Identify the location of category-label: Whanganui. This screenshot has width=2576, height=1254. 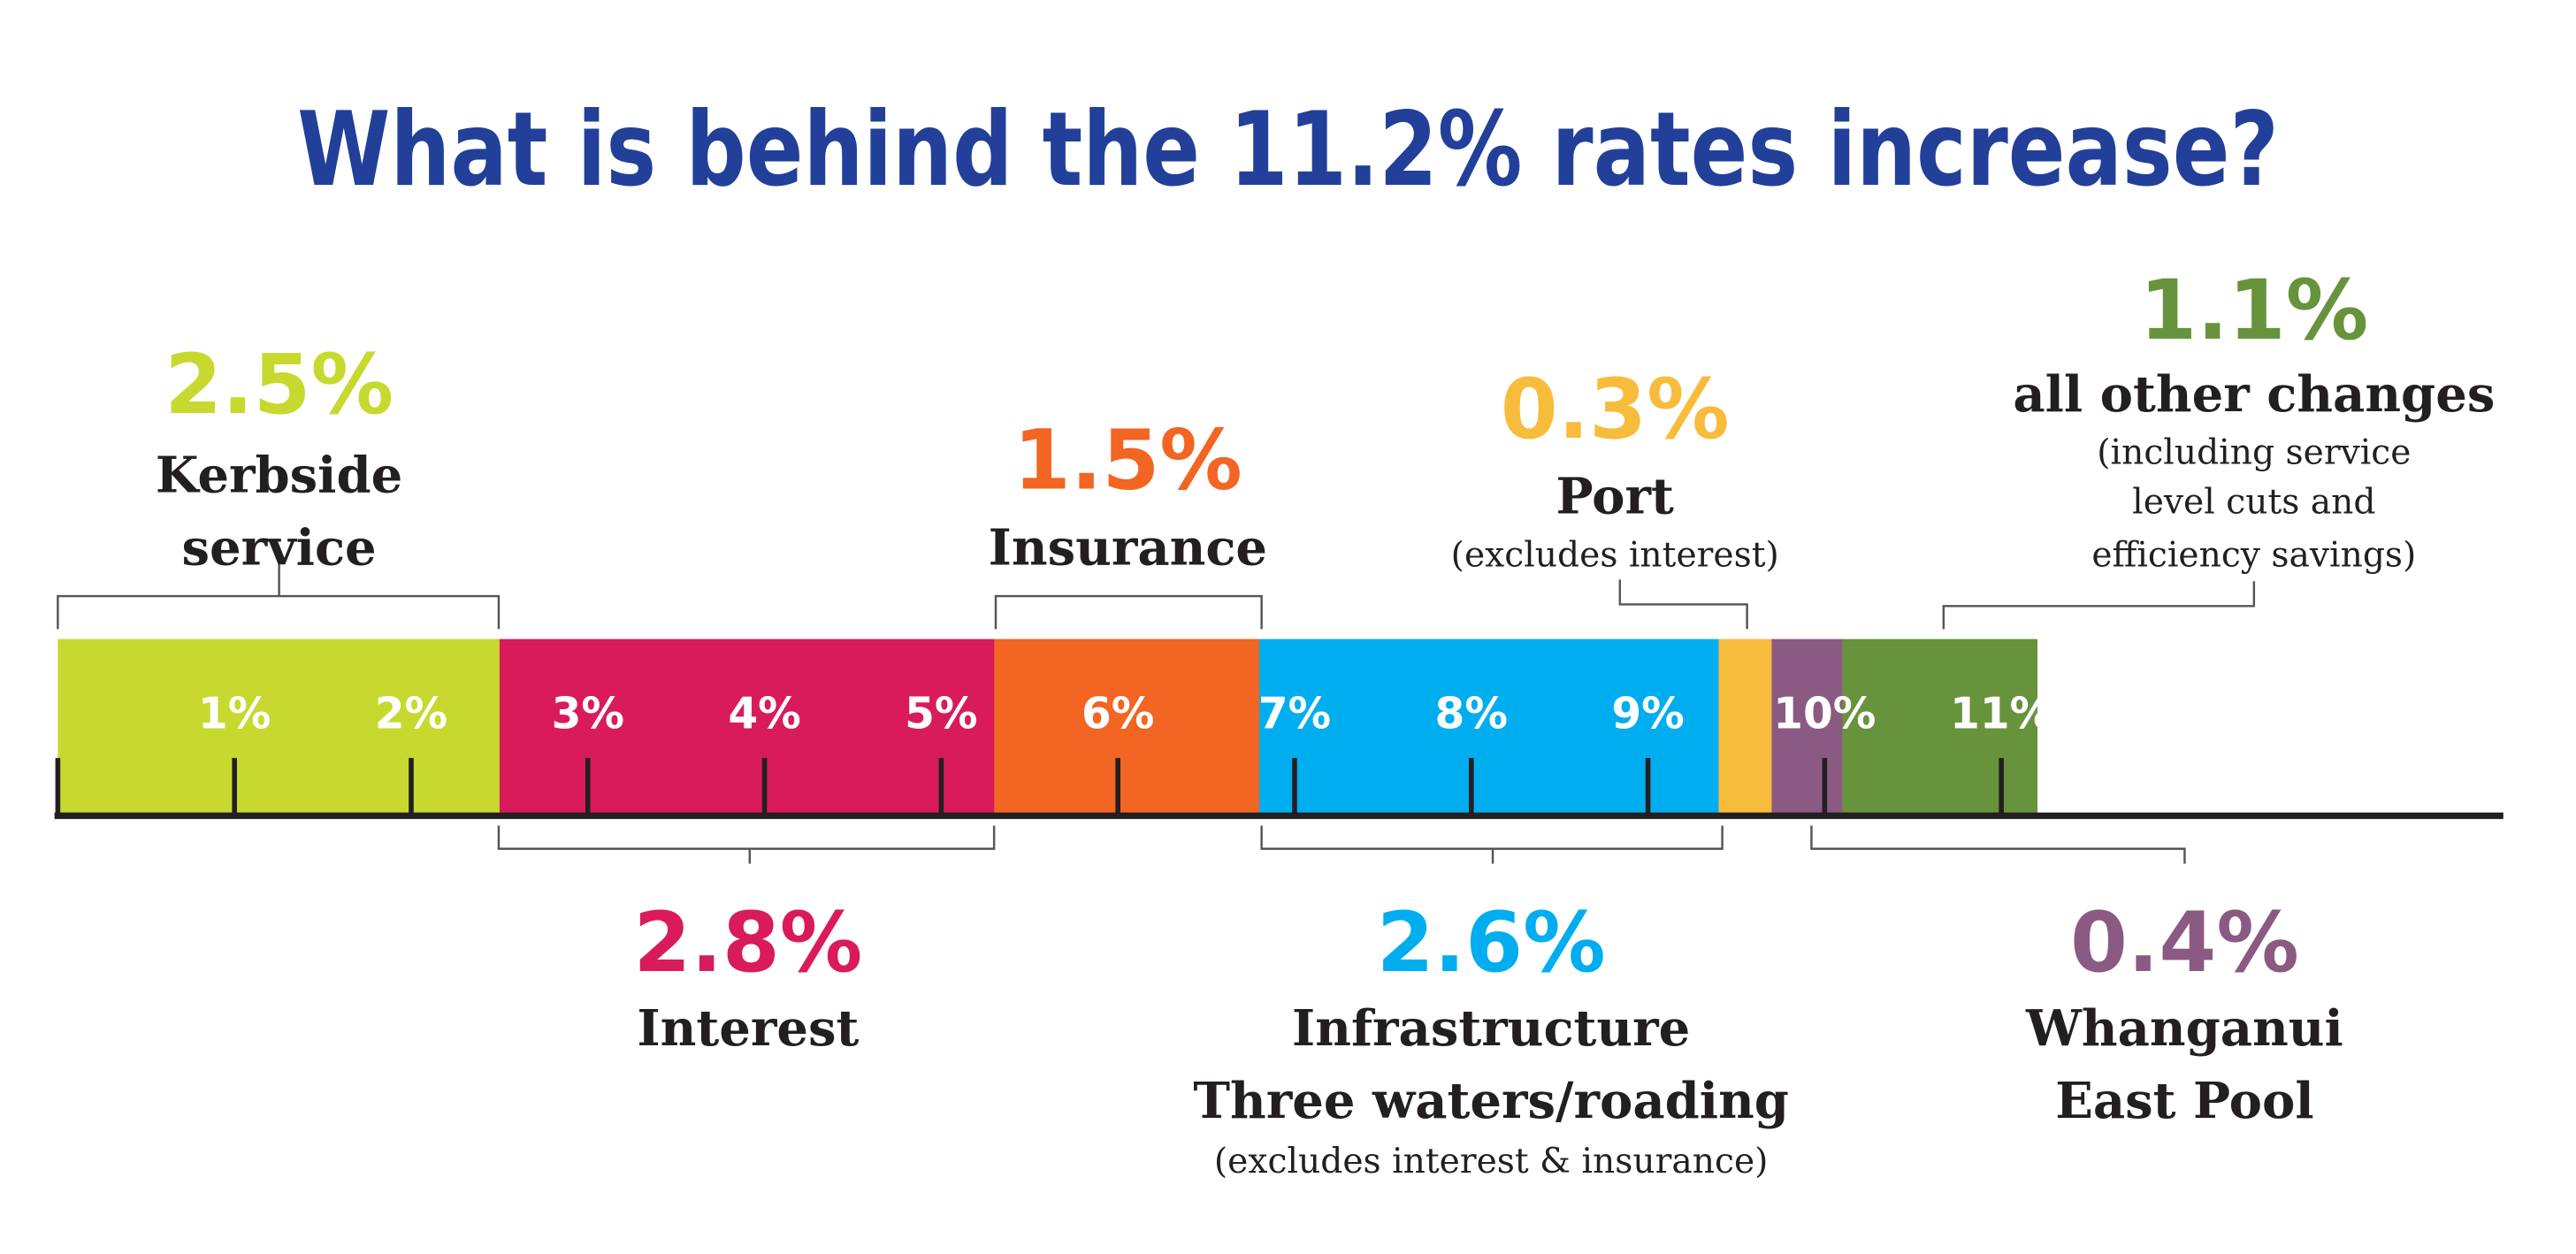
(2184, 1028).